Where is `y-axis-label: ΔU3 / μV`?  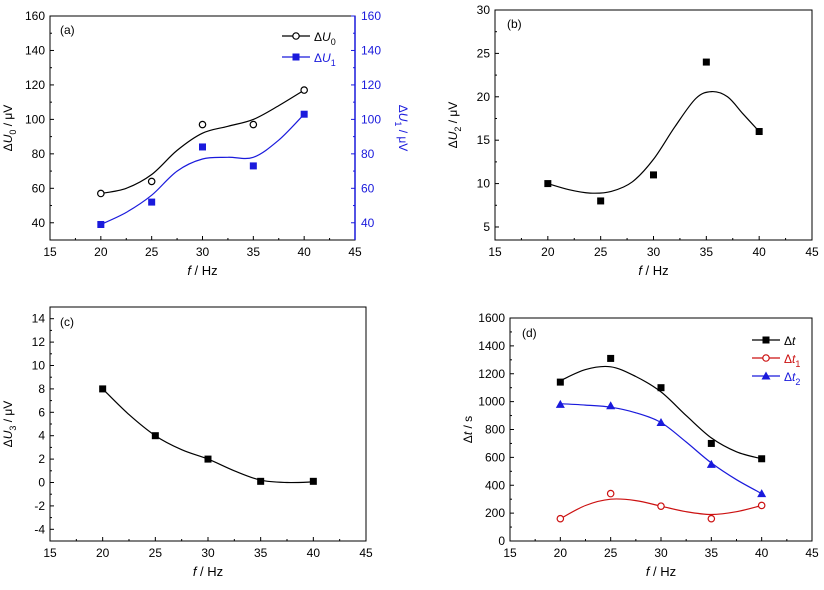 y-axis-label: ΔU3 / μV is located at coordinates (9, 424).